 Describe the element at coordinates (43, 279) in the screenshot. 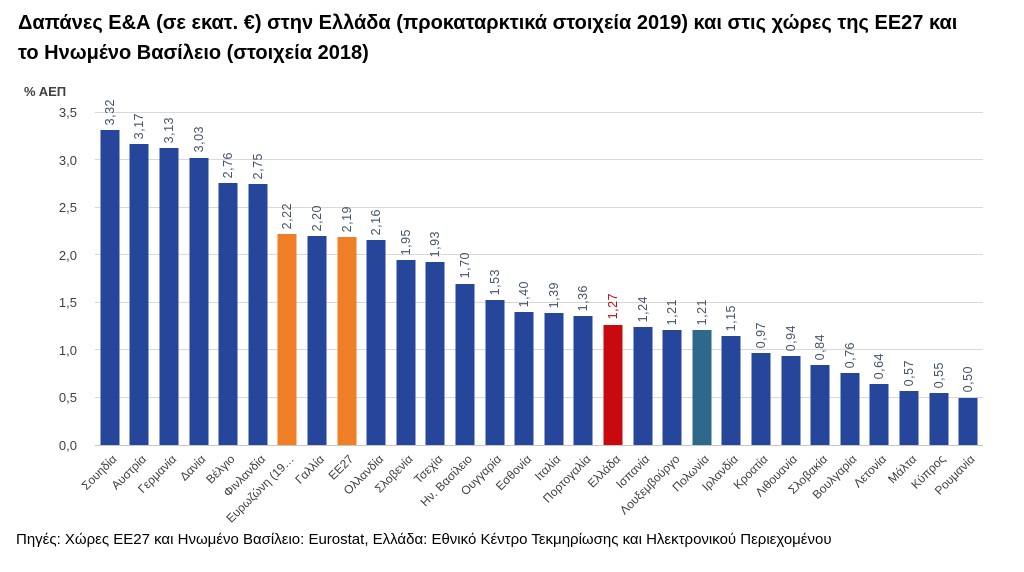

I see `y-axis: 0,0 0,5 1,0 1,5 2,0 2,5 3,0 3,5` at that location.